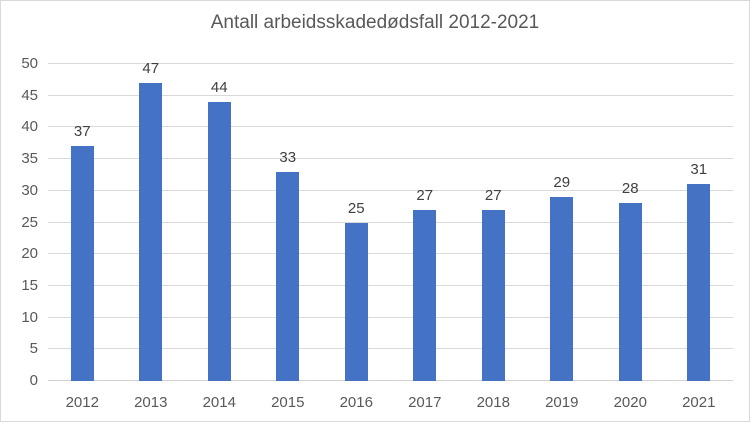 The height and width of the screenshot is (422, 750). Describe the element at coordinates (699, 170) in the screenshot. I see `data-label-2021: 31` at that location.